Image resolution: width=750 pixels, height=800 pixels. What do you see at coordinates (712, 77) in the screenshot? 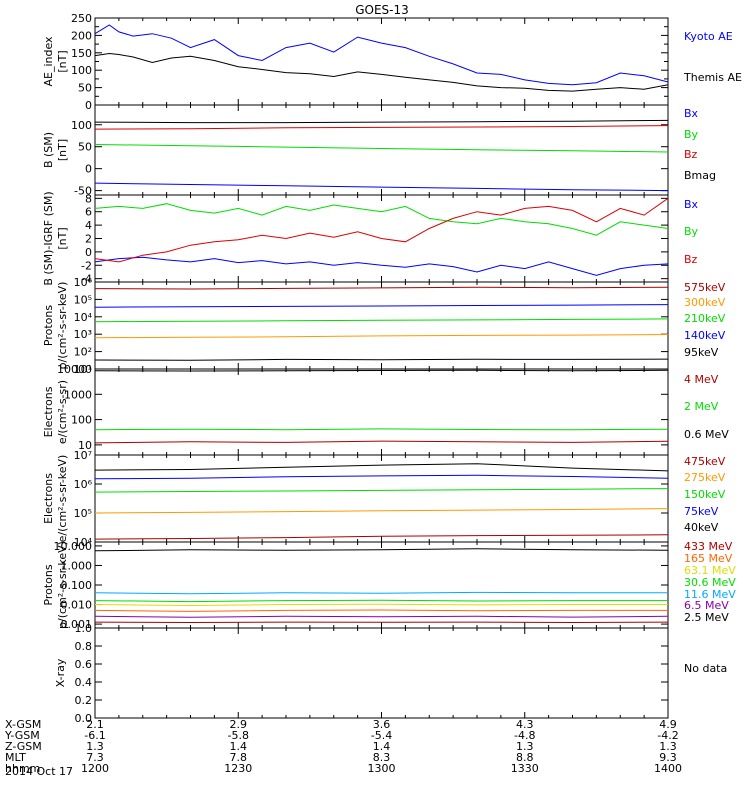
I see `legend-label: Themis AE` at bounding box center [712, 77].